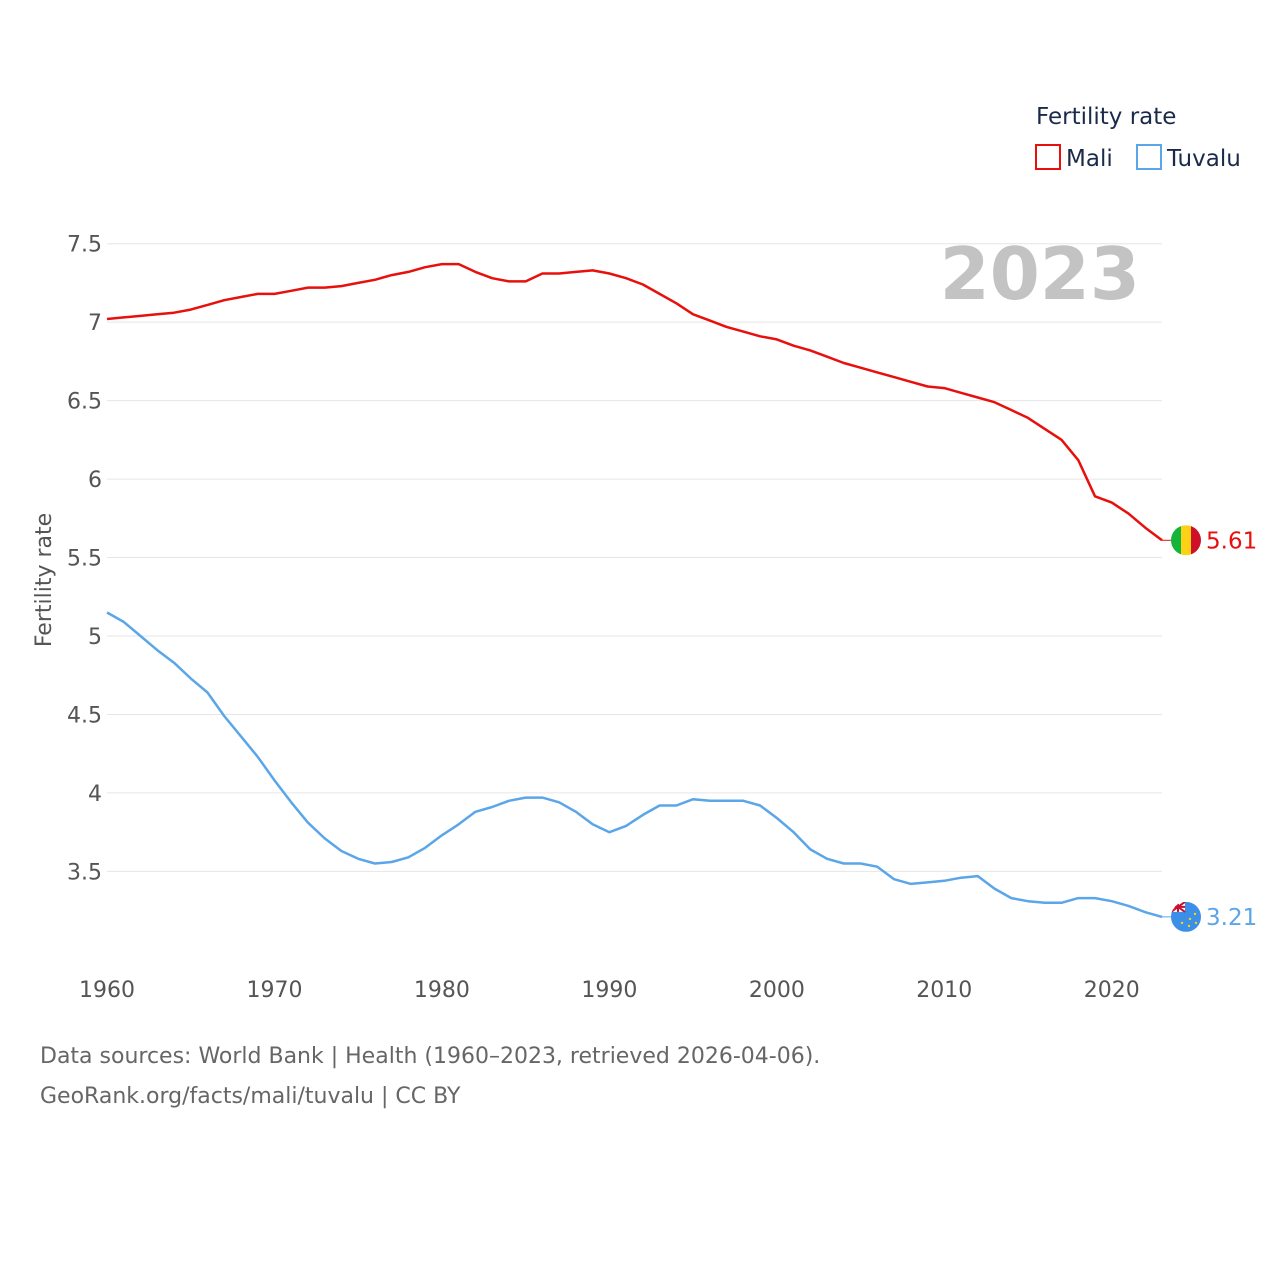 This screenshot has width=1280, height=1280. I want to click on legend-title: Fertility rate, so click(1106, 117).